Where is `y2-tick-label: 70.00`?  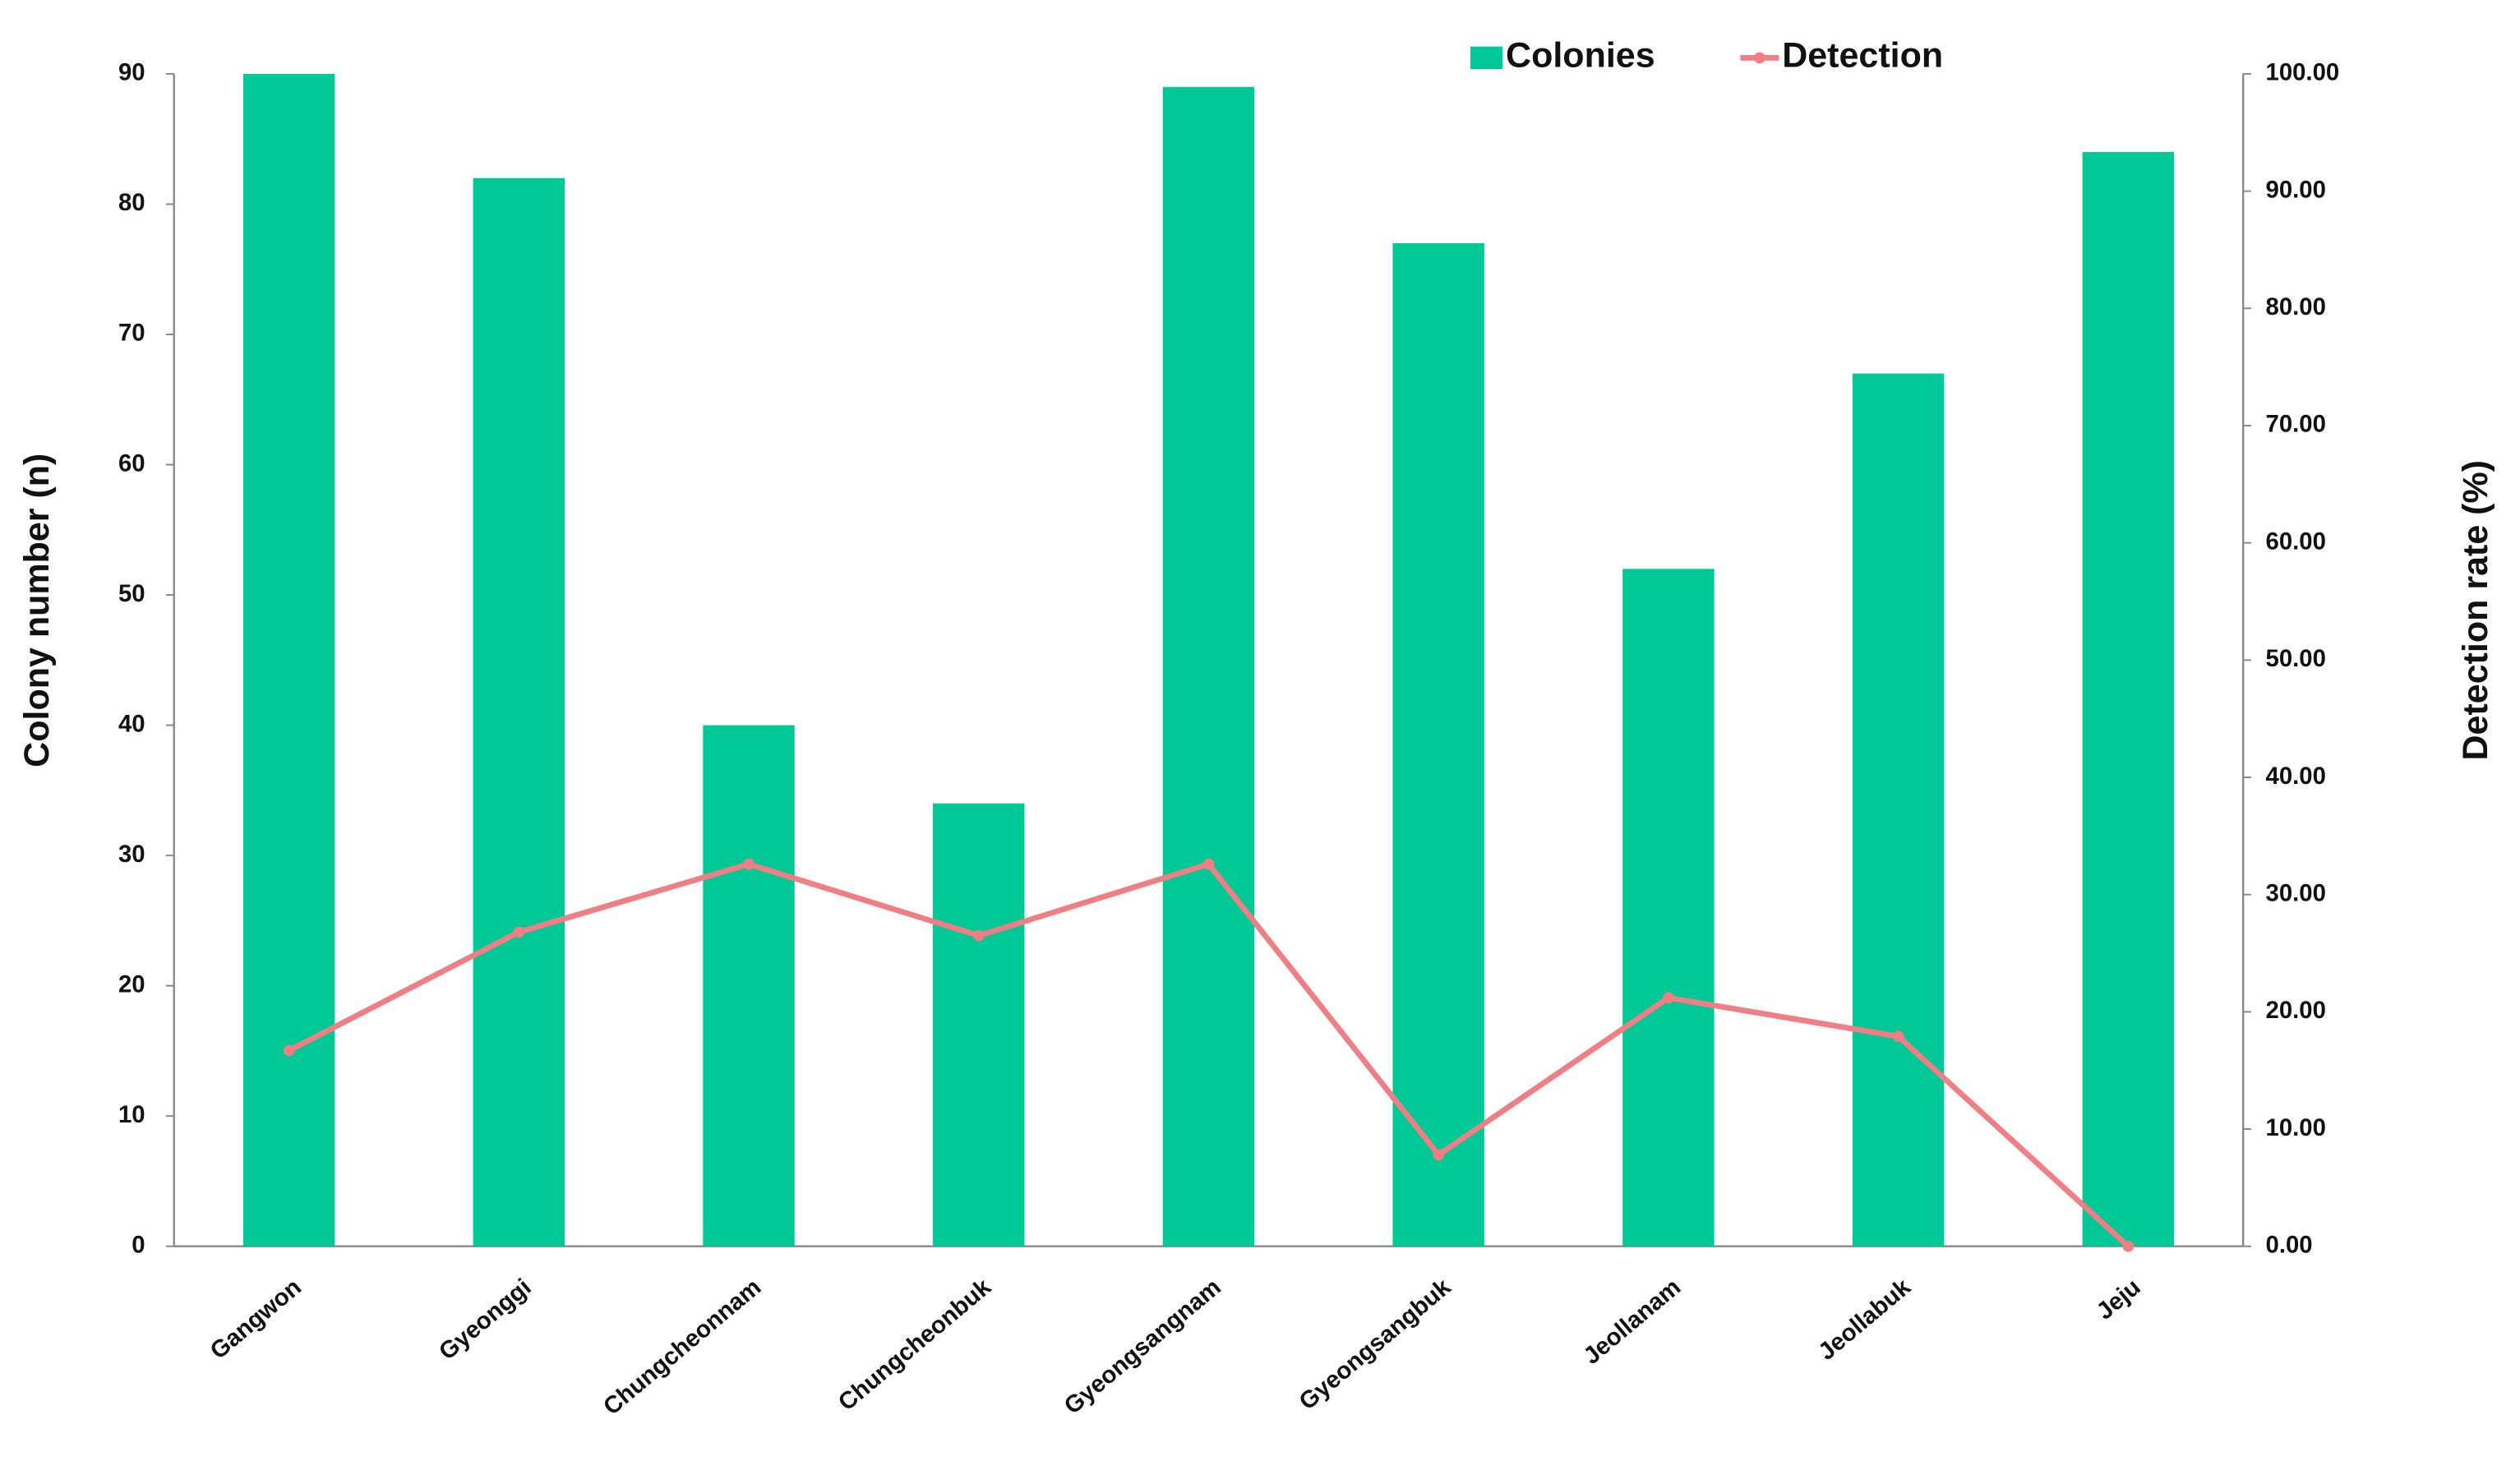
y2-tick-label: 70.00 is located at coordinates (2296, 424).